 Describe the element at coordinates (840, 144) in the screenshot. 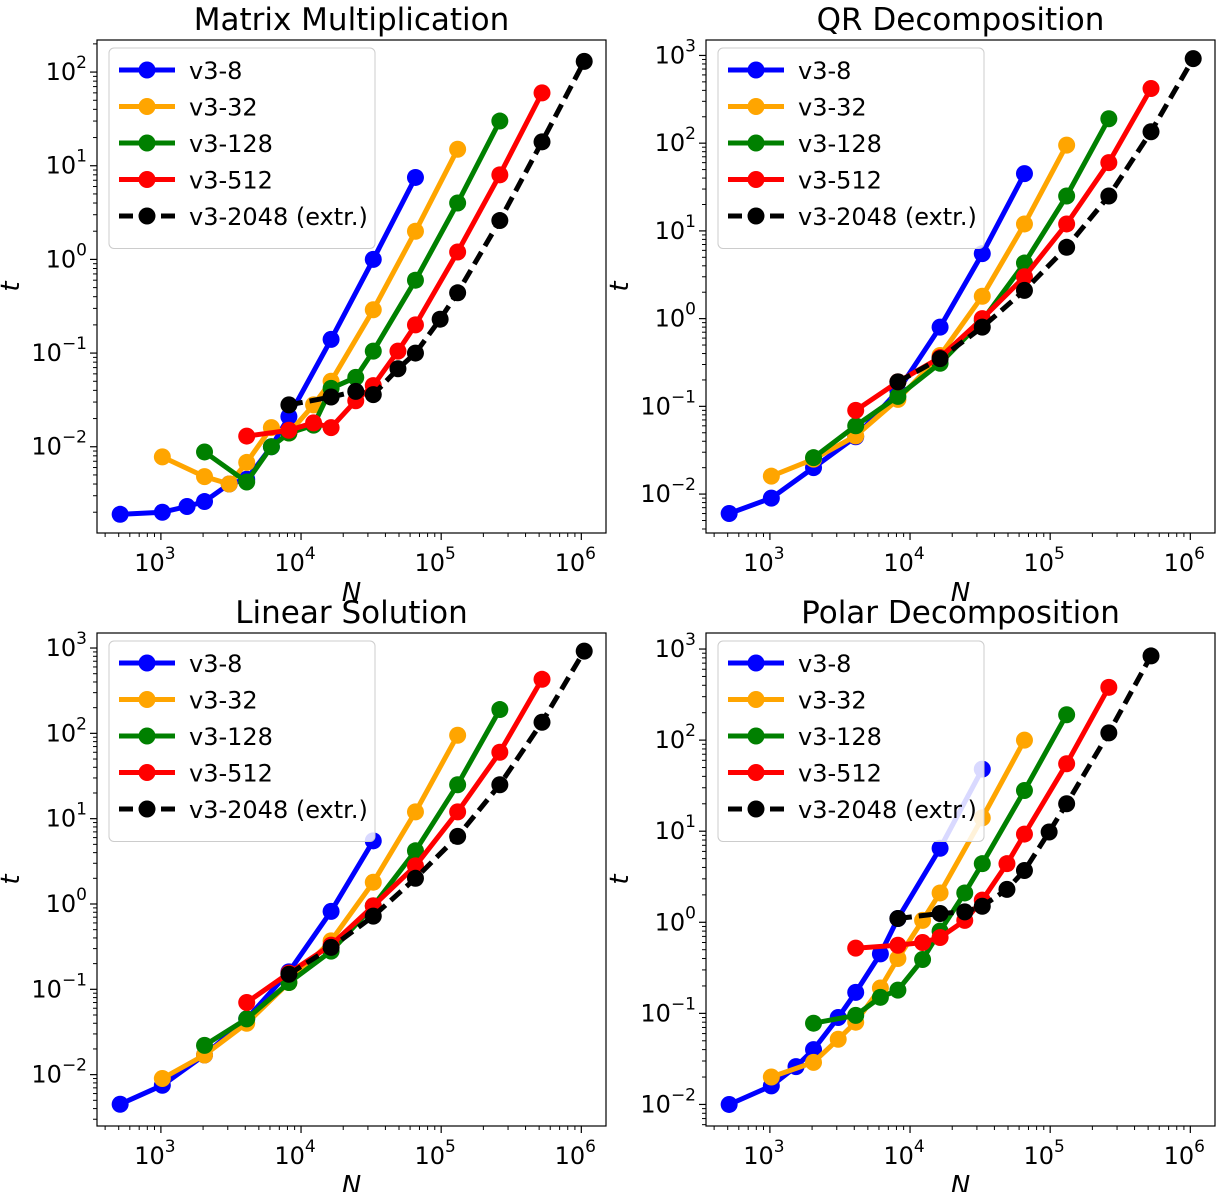

I see `legend-label: v3-128` at that location.